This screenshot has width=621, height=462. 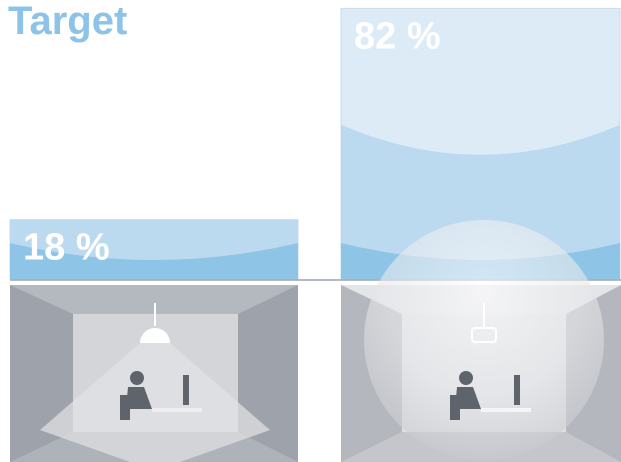 I want to click on value-label: 18 %, so click(x=66, y=248).